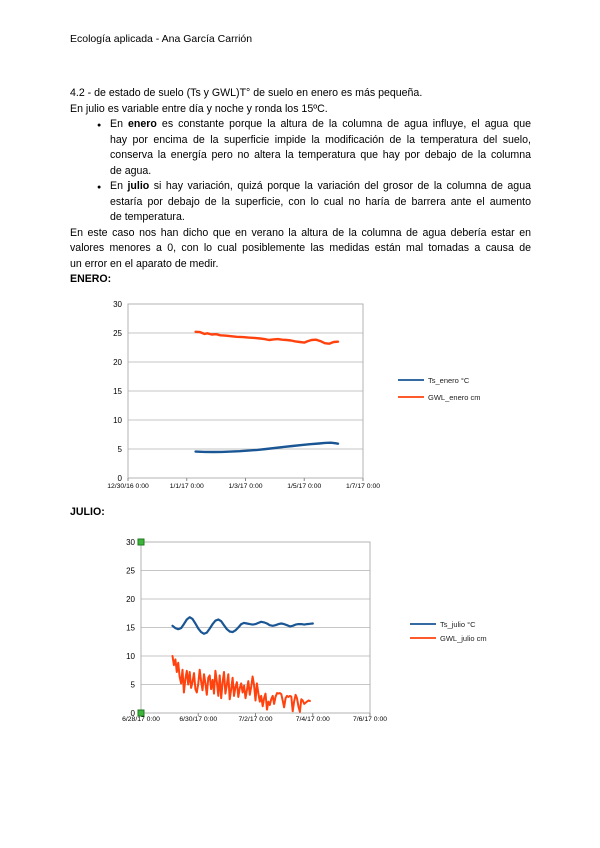 The image size is (600, 848). Describe the element at coordinates (128, 486) in the screenshot. I see `x-tick-label: 12/30/16 0:00` at that location.